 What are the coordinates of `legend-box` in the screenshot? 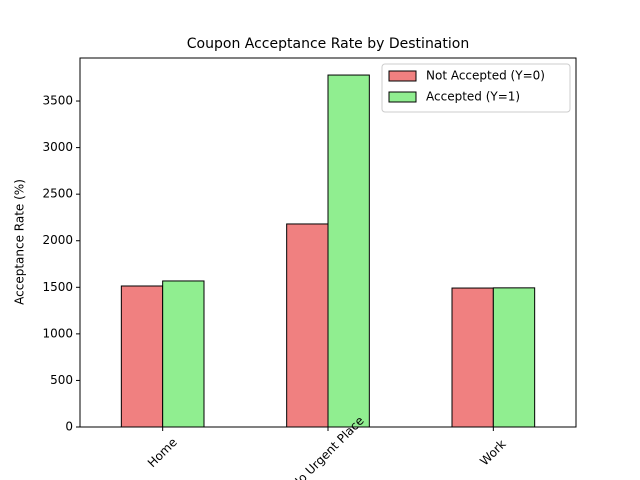 It's located at (476, 88).